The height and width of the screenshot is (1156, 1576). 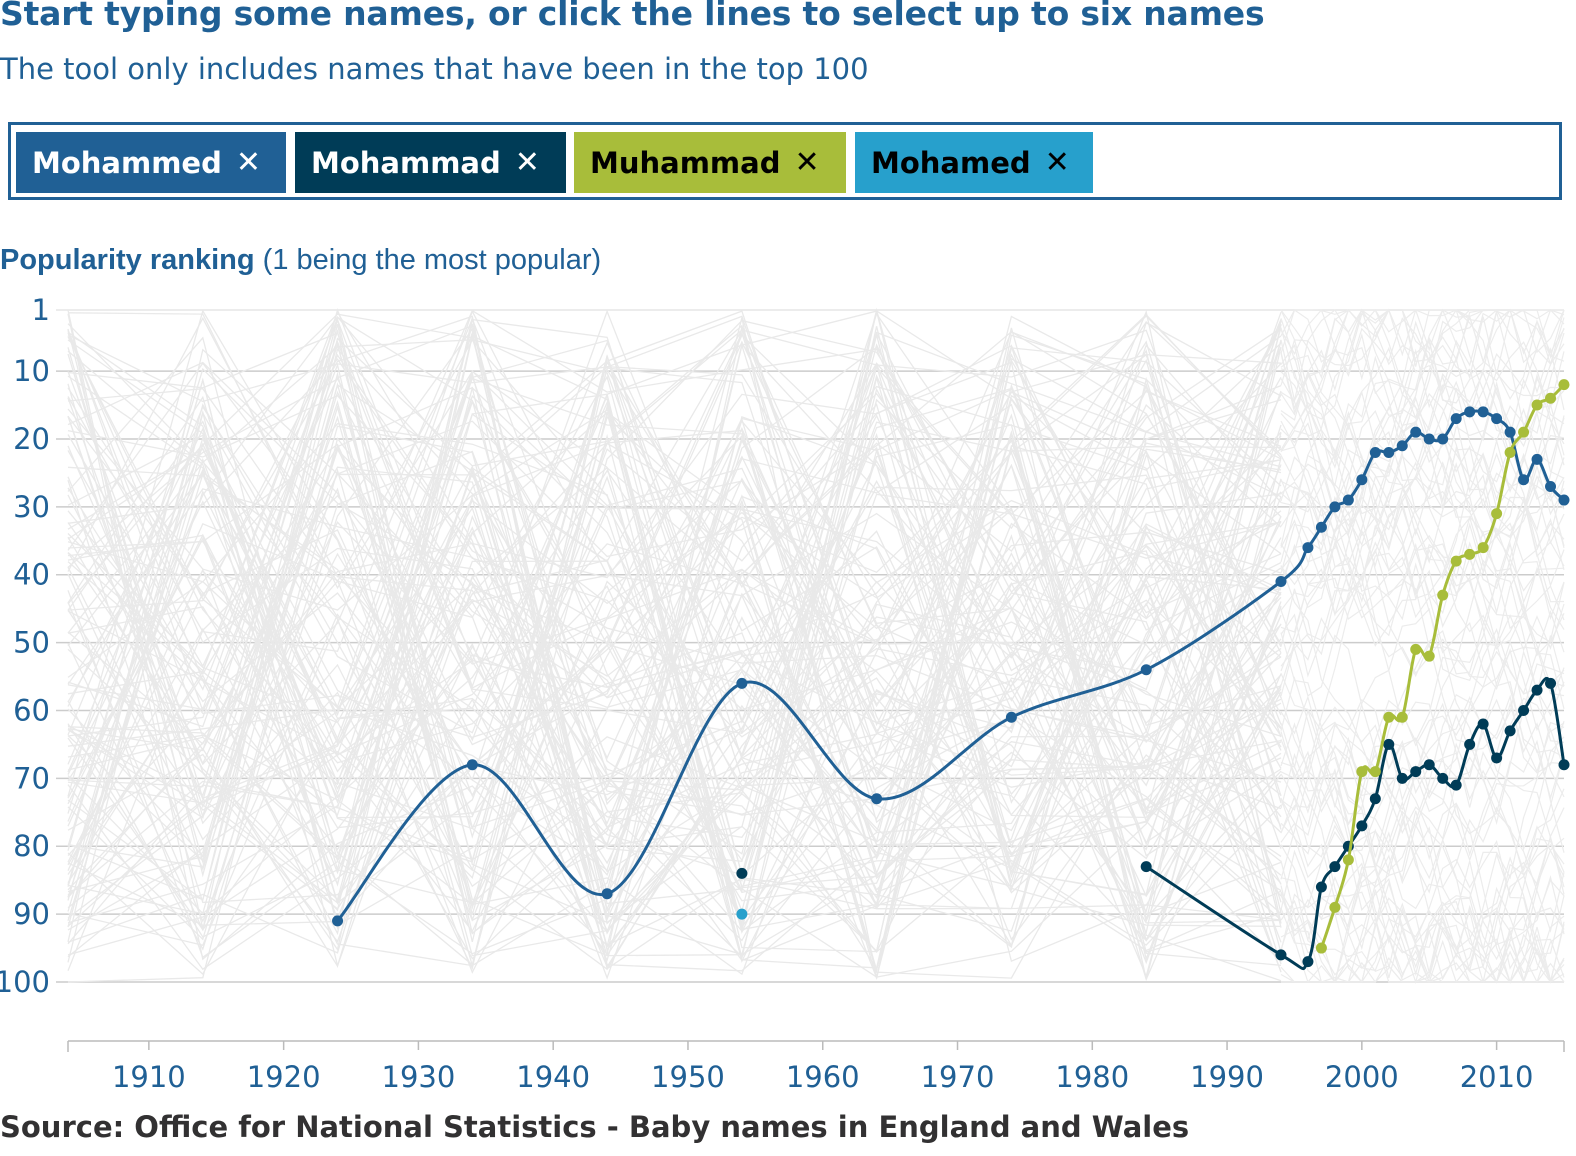 I want to click on chip-mohammed: Mohammed ✕, so click(x=151, y=162).